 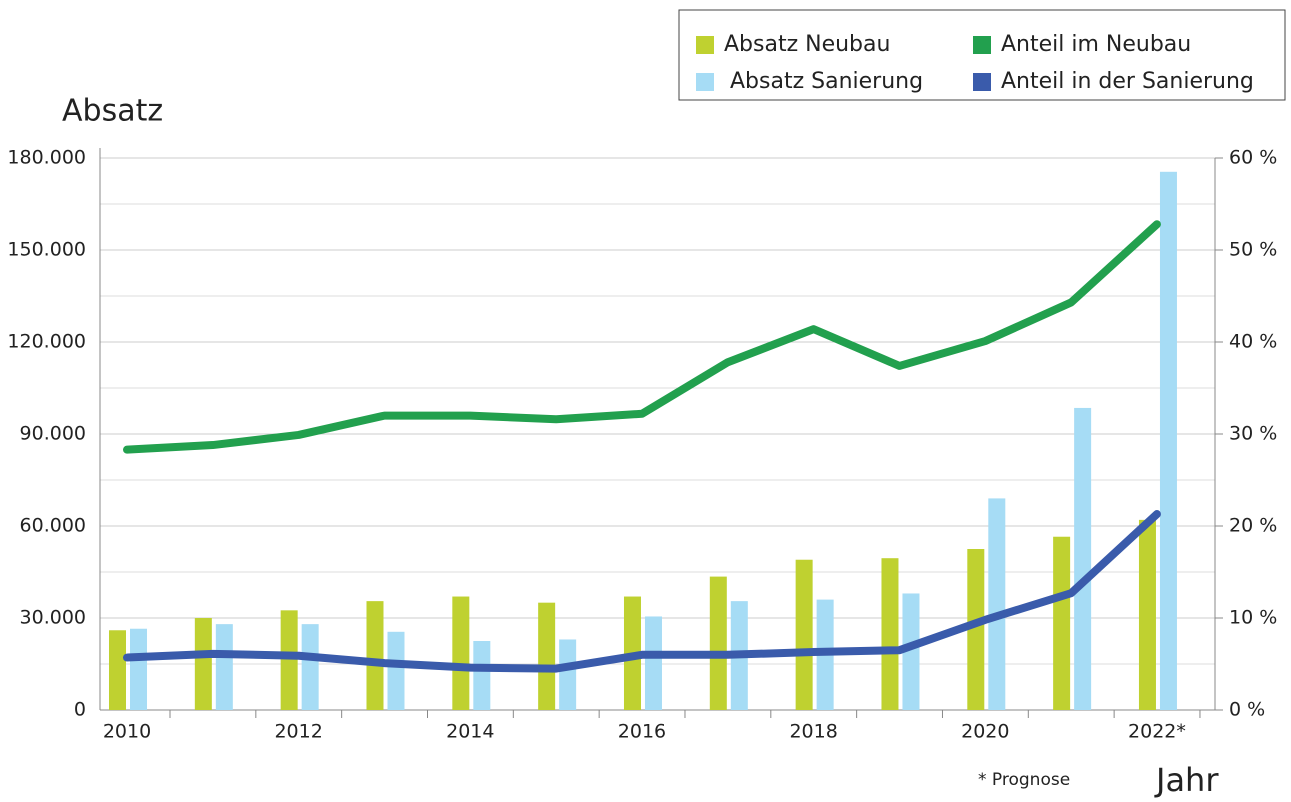 I want to click on y2-tick-label: 40 %, so click(x=1253, y=342).